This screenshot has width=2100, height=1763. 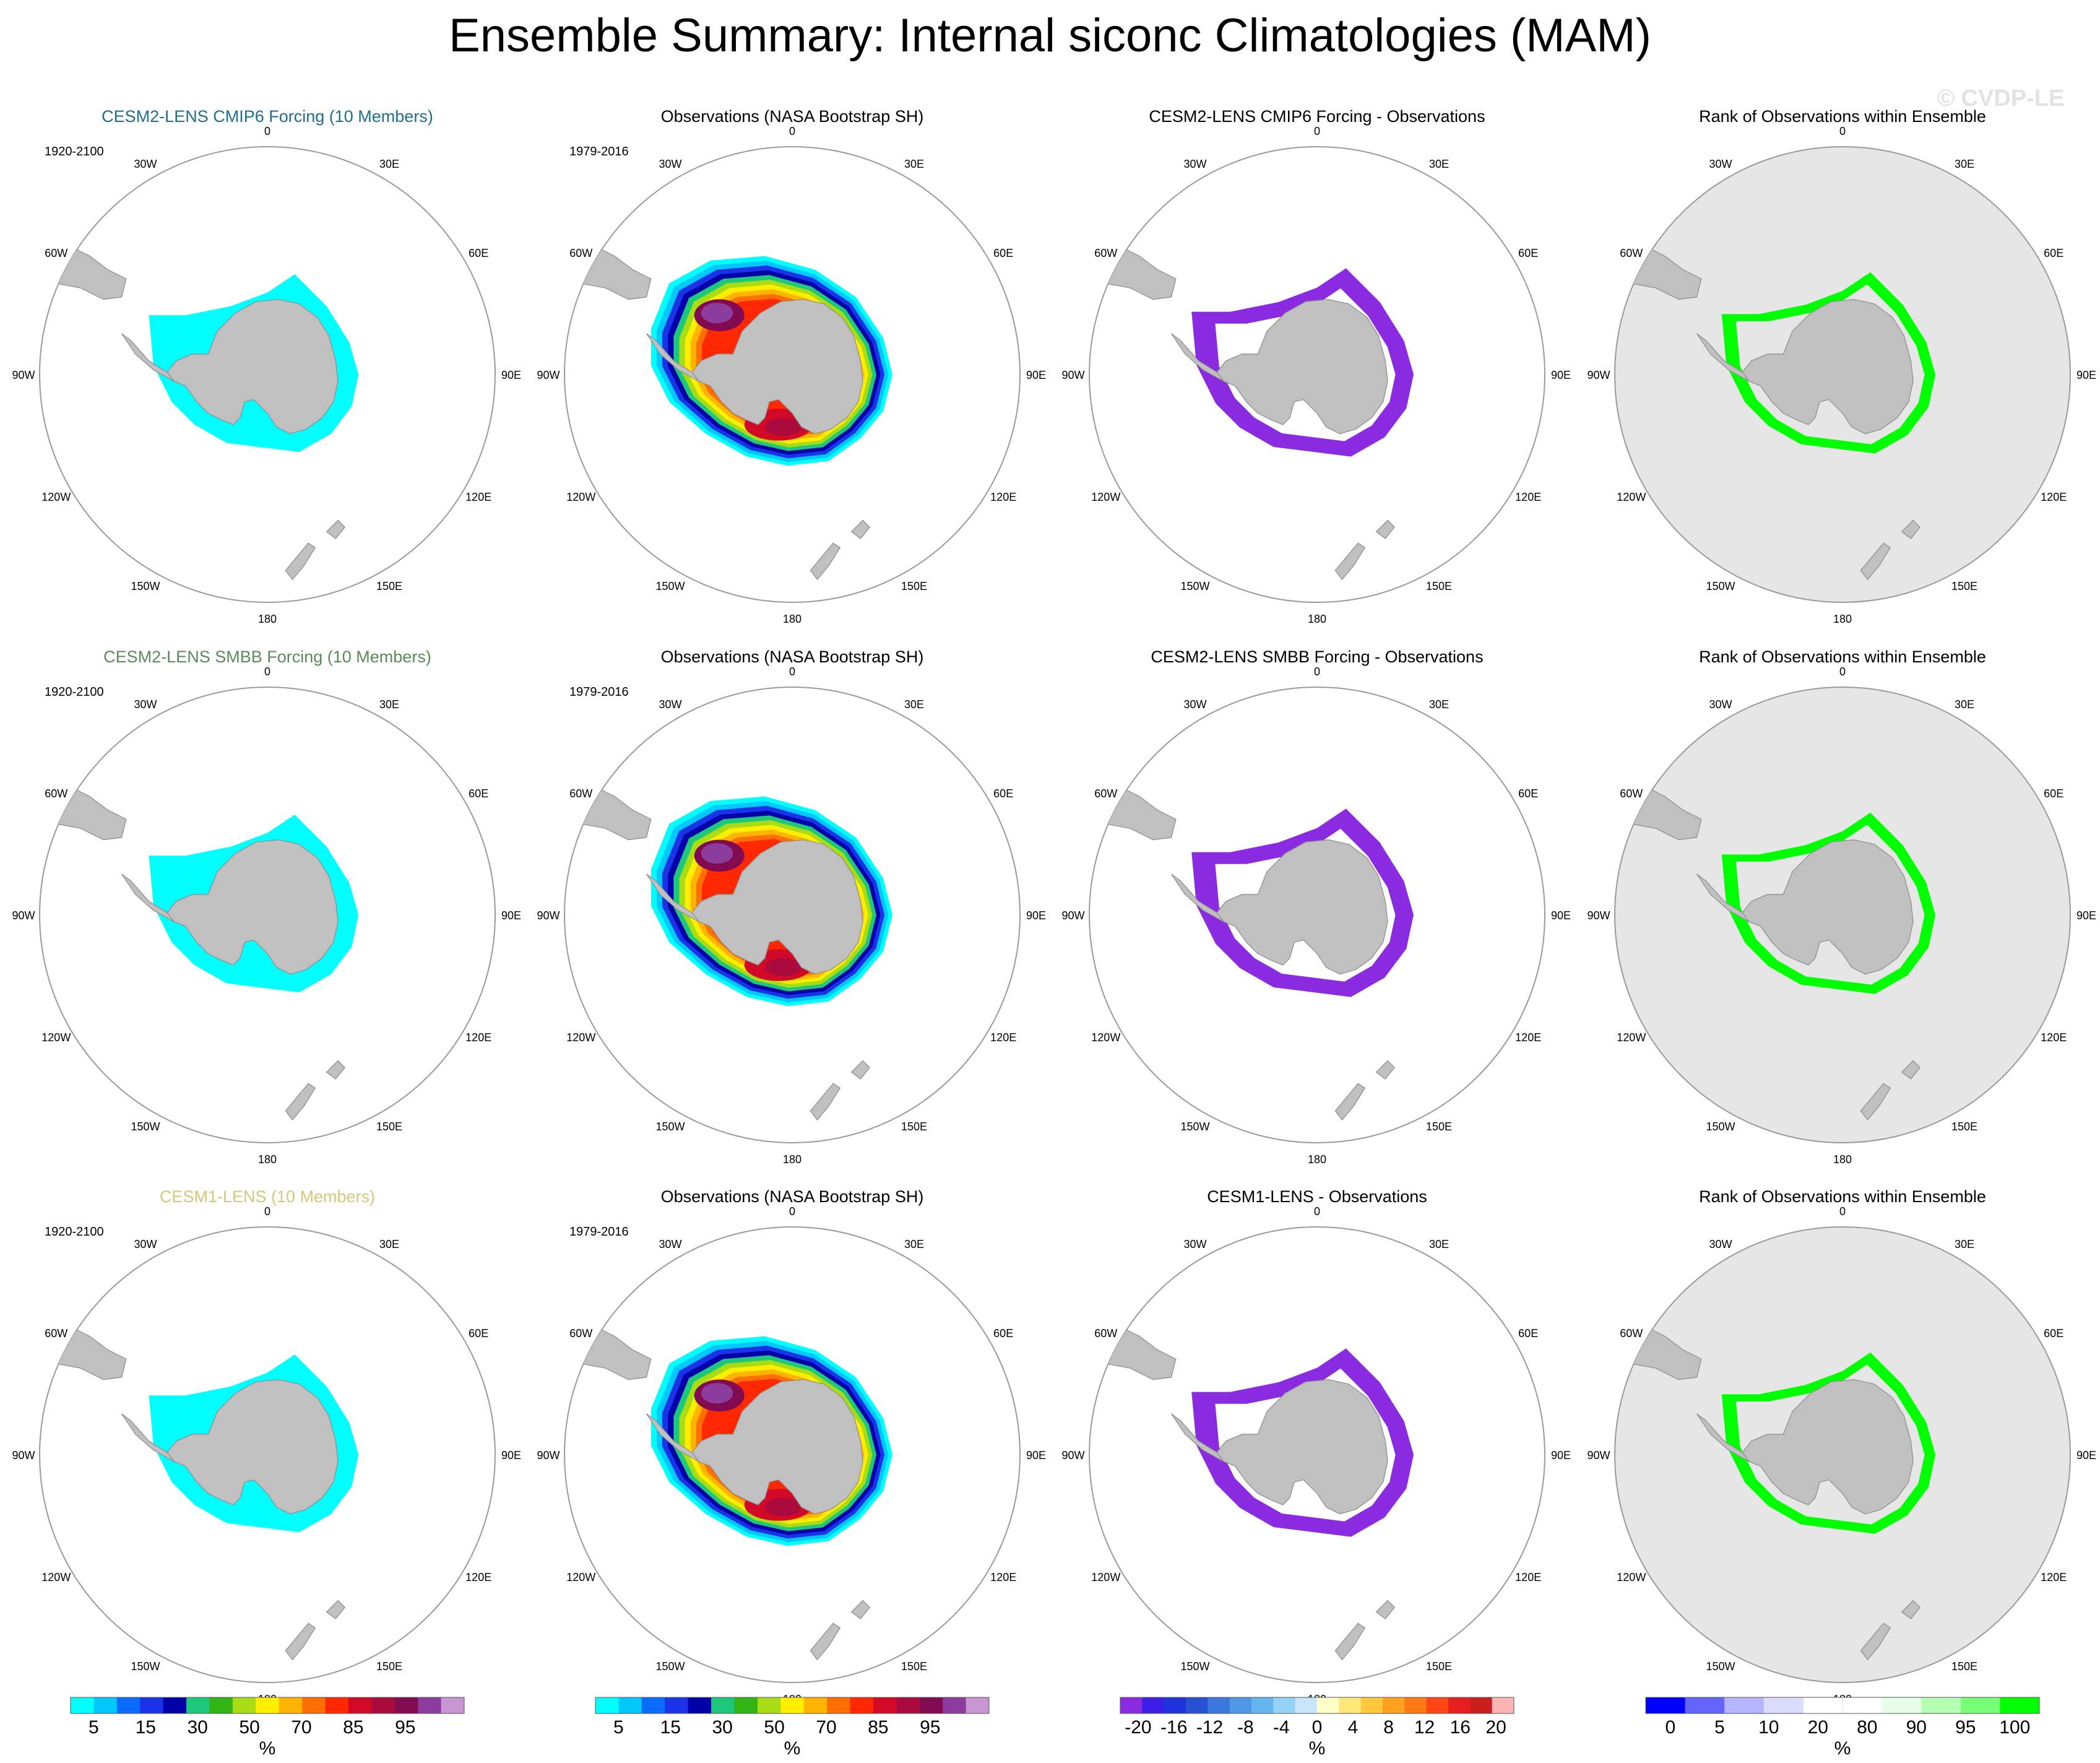 What do you see at coordinates (1768, 1727) in the screenshot?
I see `colorbar-tick-label: 10` at bounding box center [1768, 1727].